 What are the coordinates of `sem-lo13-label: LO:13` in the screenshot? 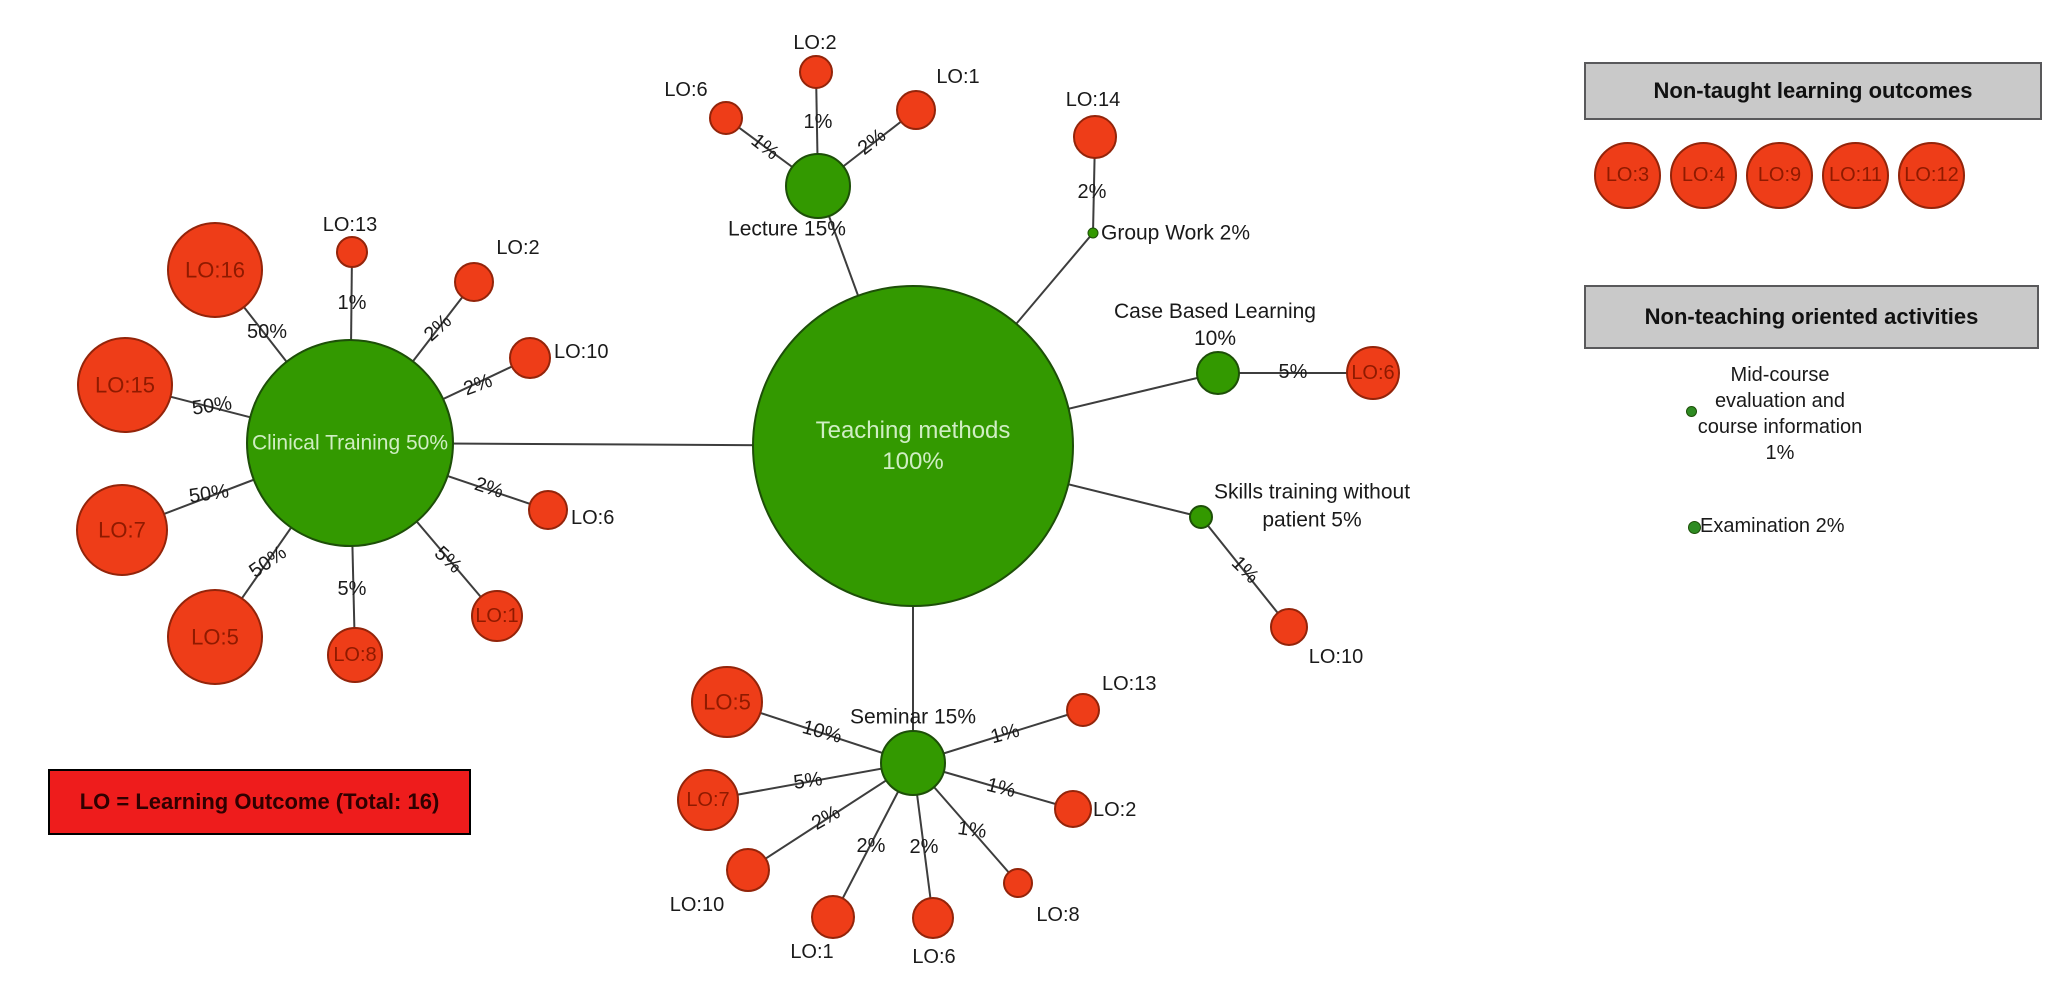 It's located at (1129, 684).